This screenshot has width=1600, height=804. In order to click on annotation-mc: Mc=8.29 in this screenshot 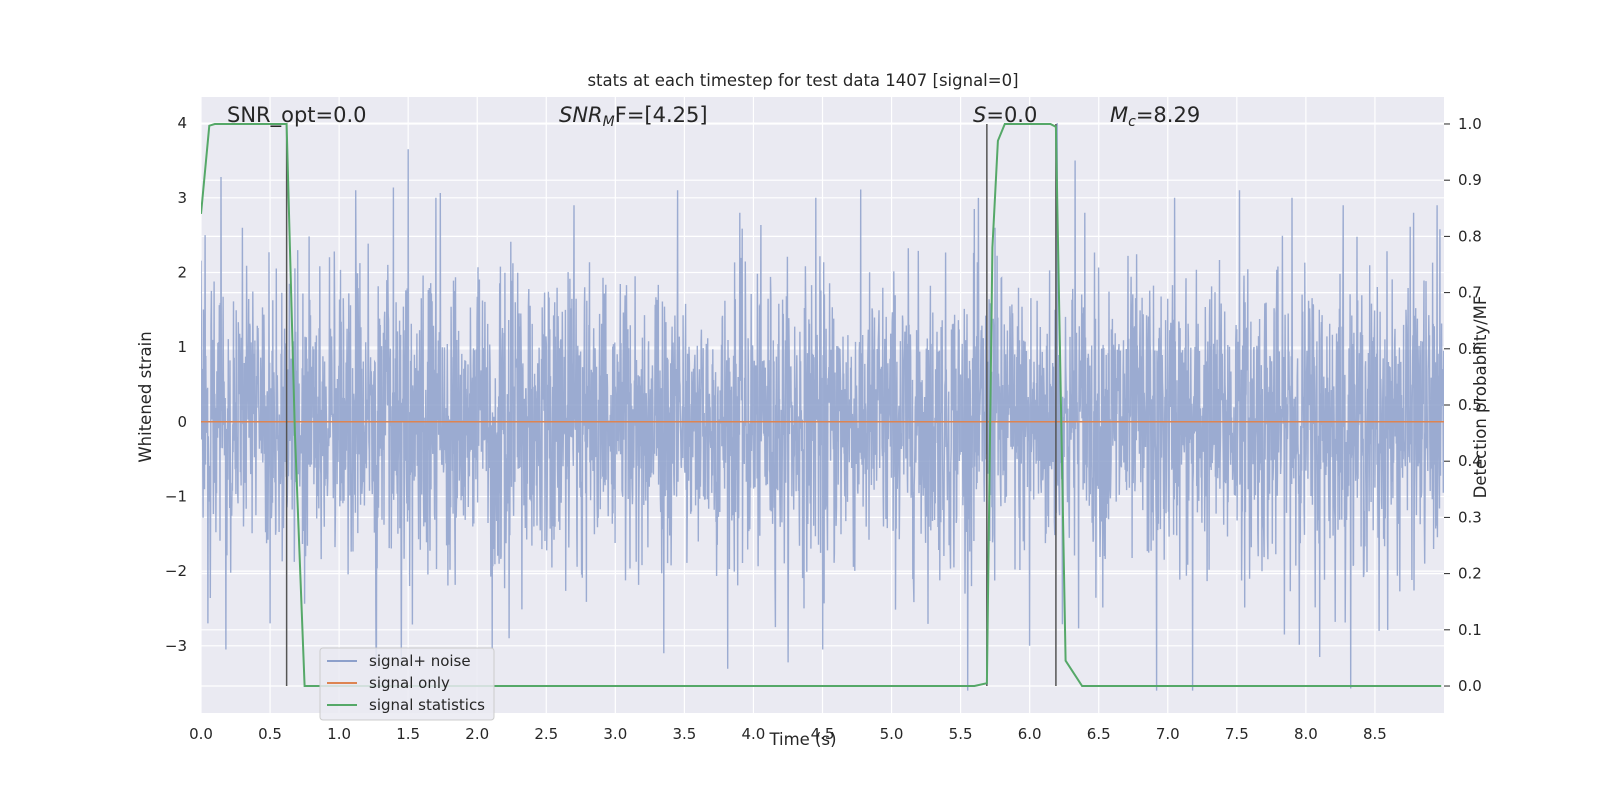, I will do `click(1155, 116)`.